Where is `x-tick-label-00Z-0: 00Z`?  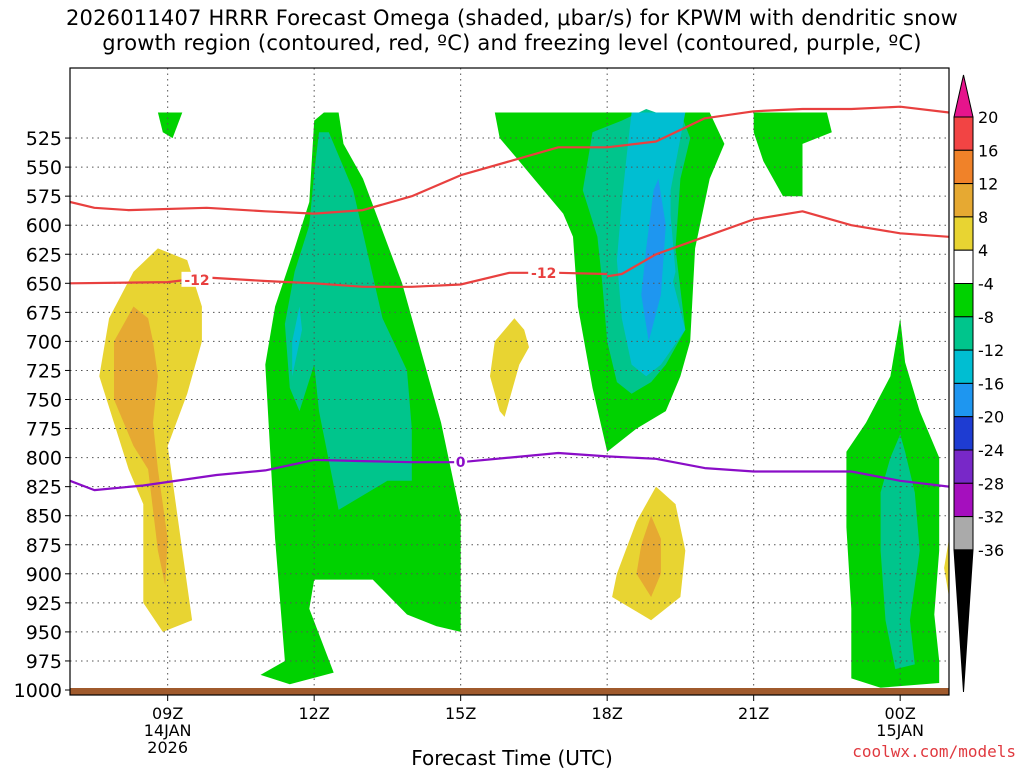
x-tick-label-00Z-0: 00Z is located at coordinates (900, 713).